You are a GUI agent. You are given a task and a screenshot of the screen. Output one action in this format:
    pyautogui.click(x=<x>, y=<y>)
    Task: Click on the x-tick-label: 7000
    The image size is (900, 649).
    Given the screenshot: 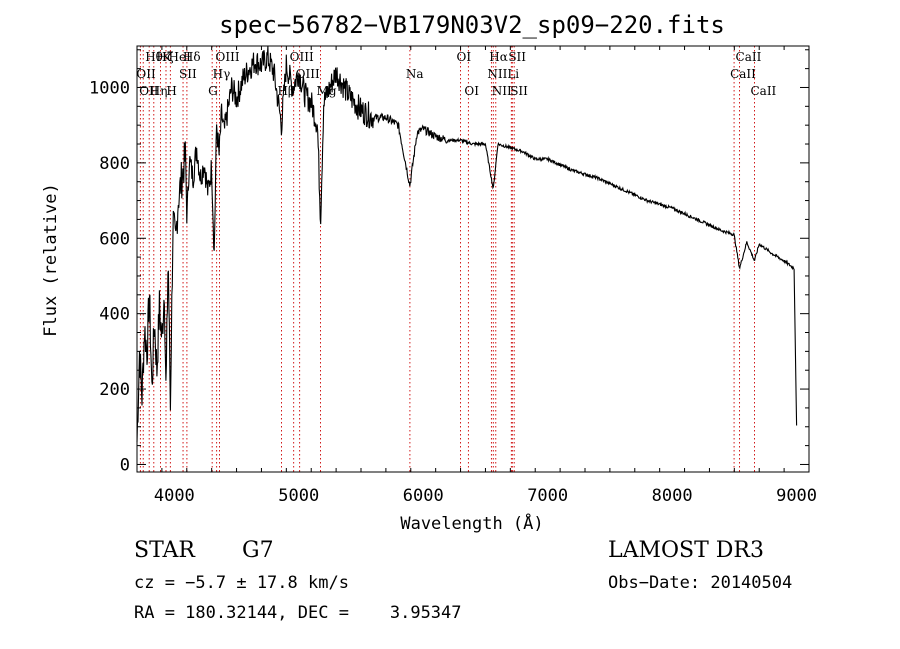 What is the action you would take?
    pyautogui.click(x=547, y=496)
    